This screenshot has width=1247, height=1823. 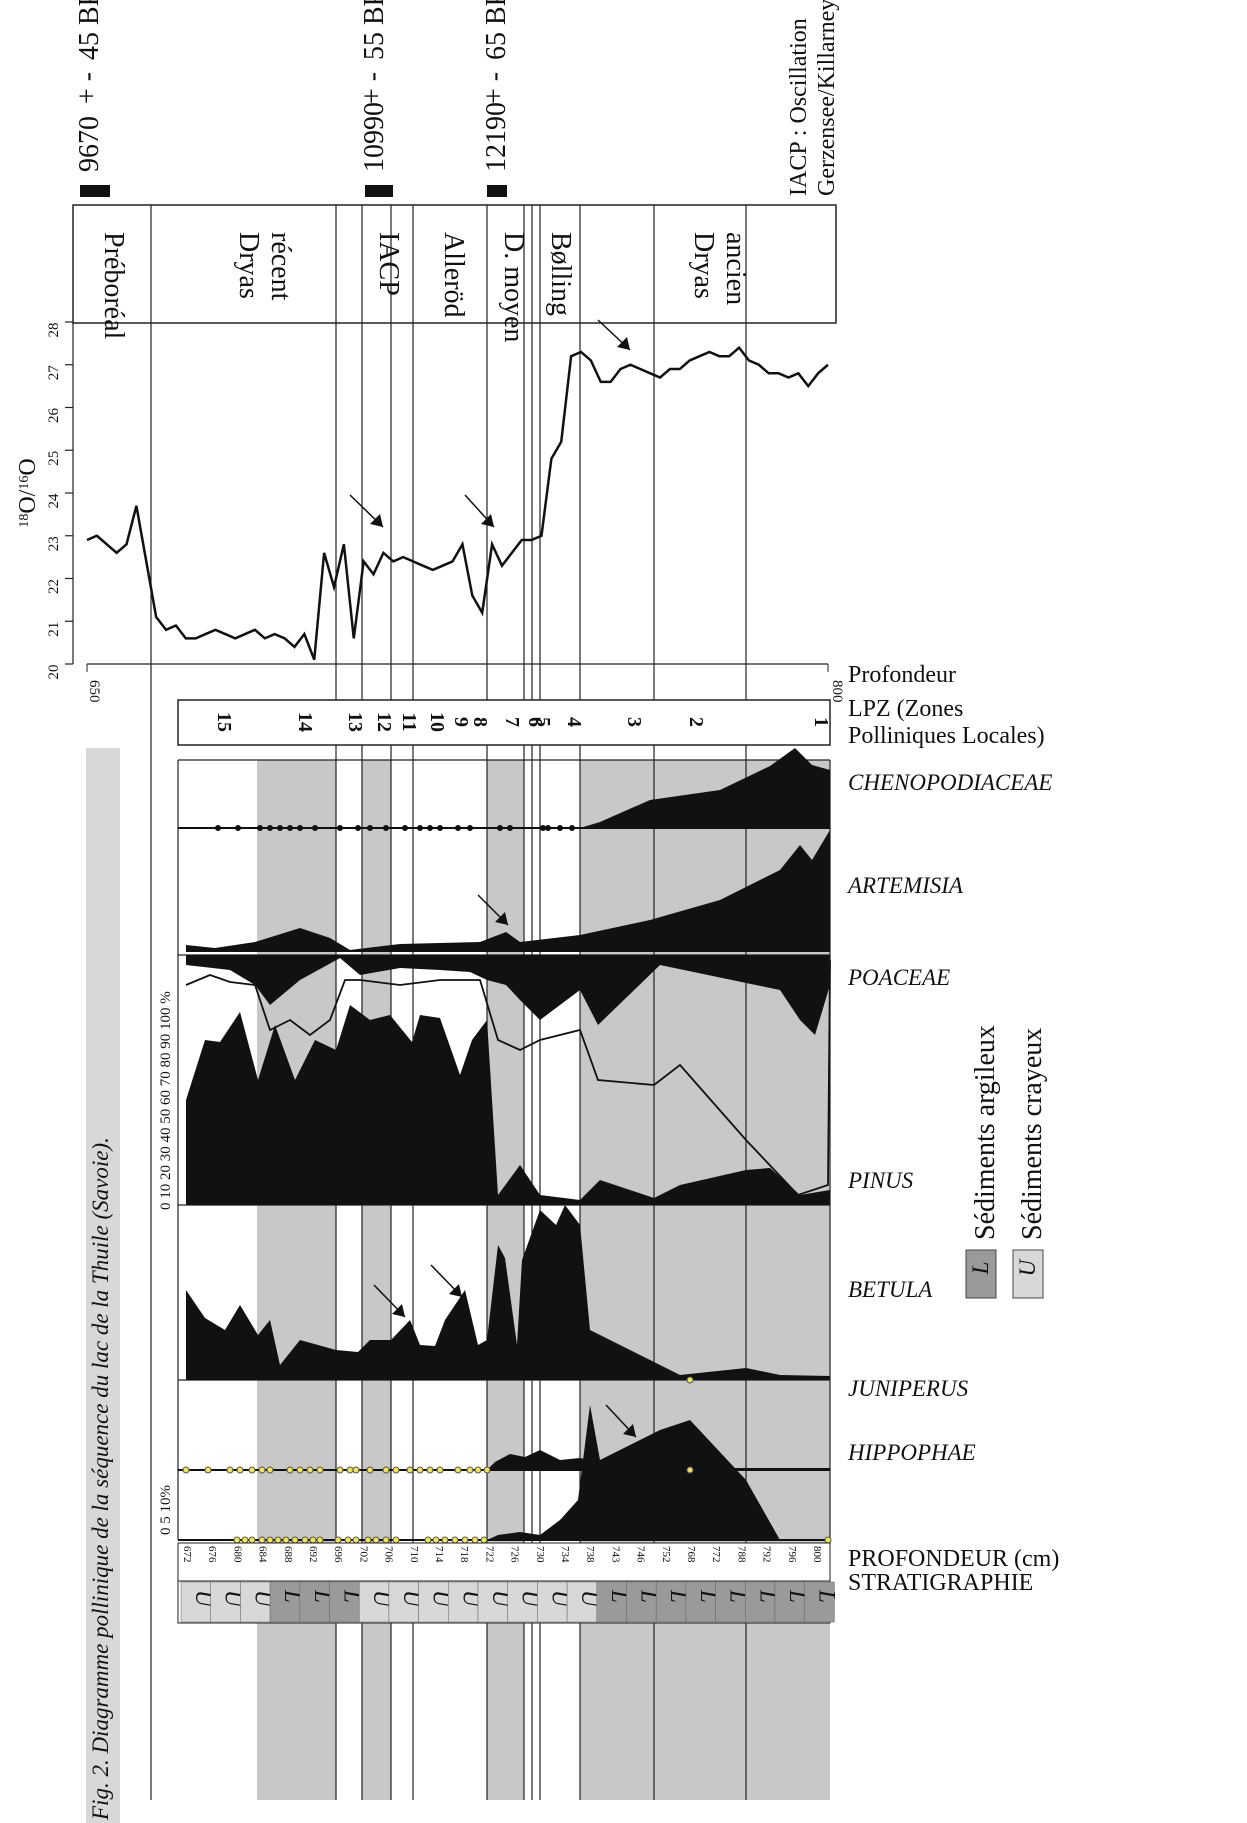 I want to click on iacp-note-1: IACP : Oscillation, so click(x=799, y=107).